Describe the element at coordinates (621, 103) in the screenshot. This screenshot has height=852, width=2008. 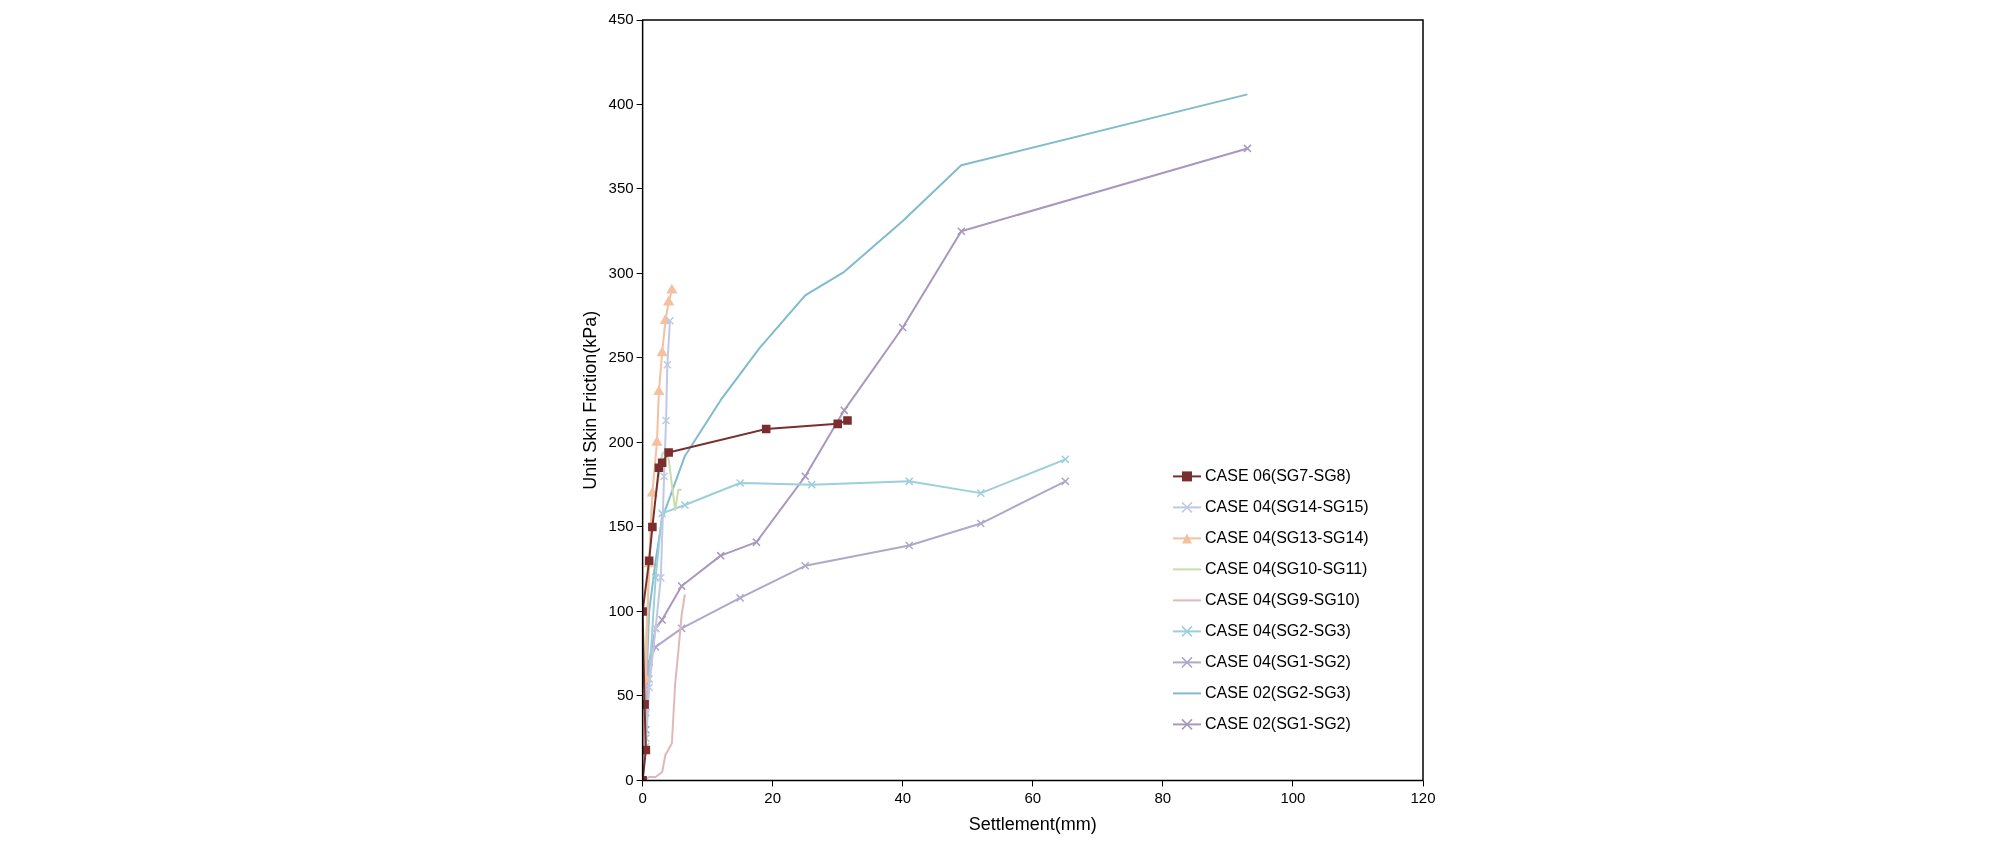
I see `y-tick-label: 400` at that location.